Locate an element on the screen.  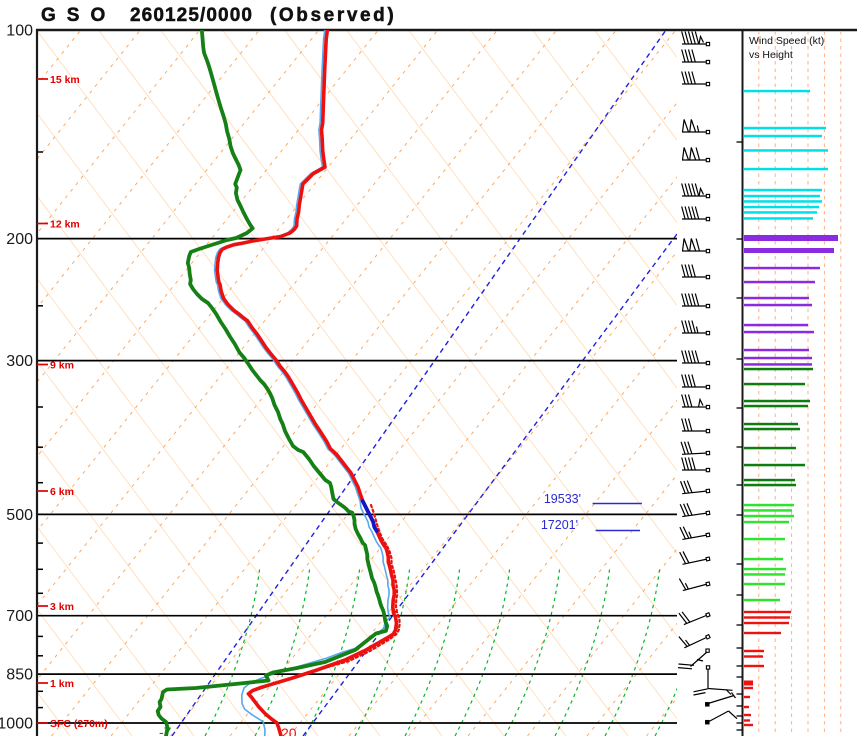
svg-text: 100 is located at coordinates (19, 31).